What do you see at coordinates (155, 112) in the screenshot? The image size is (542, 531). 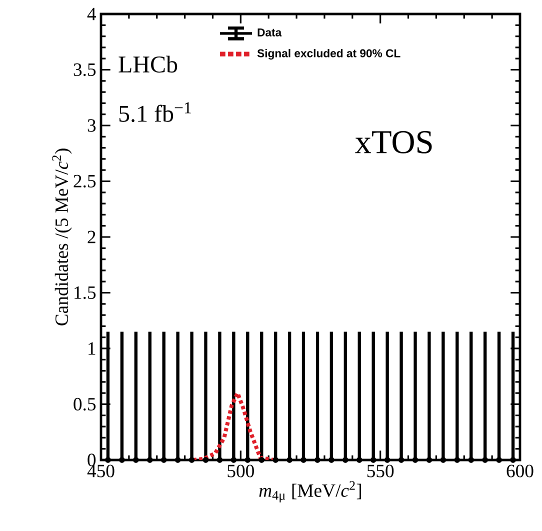 I see `annotation: 5.1 fb$^{−1}$` at bounding box center [155, 112].